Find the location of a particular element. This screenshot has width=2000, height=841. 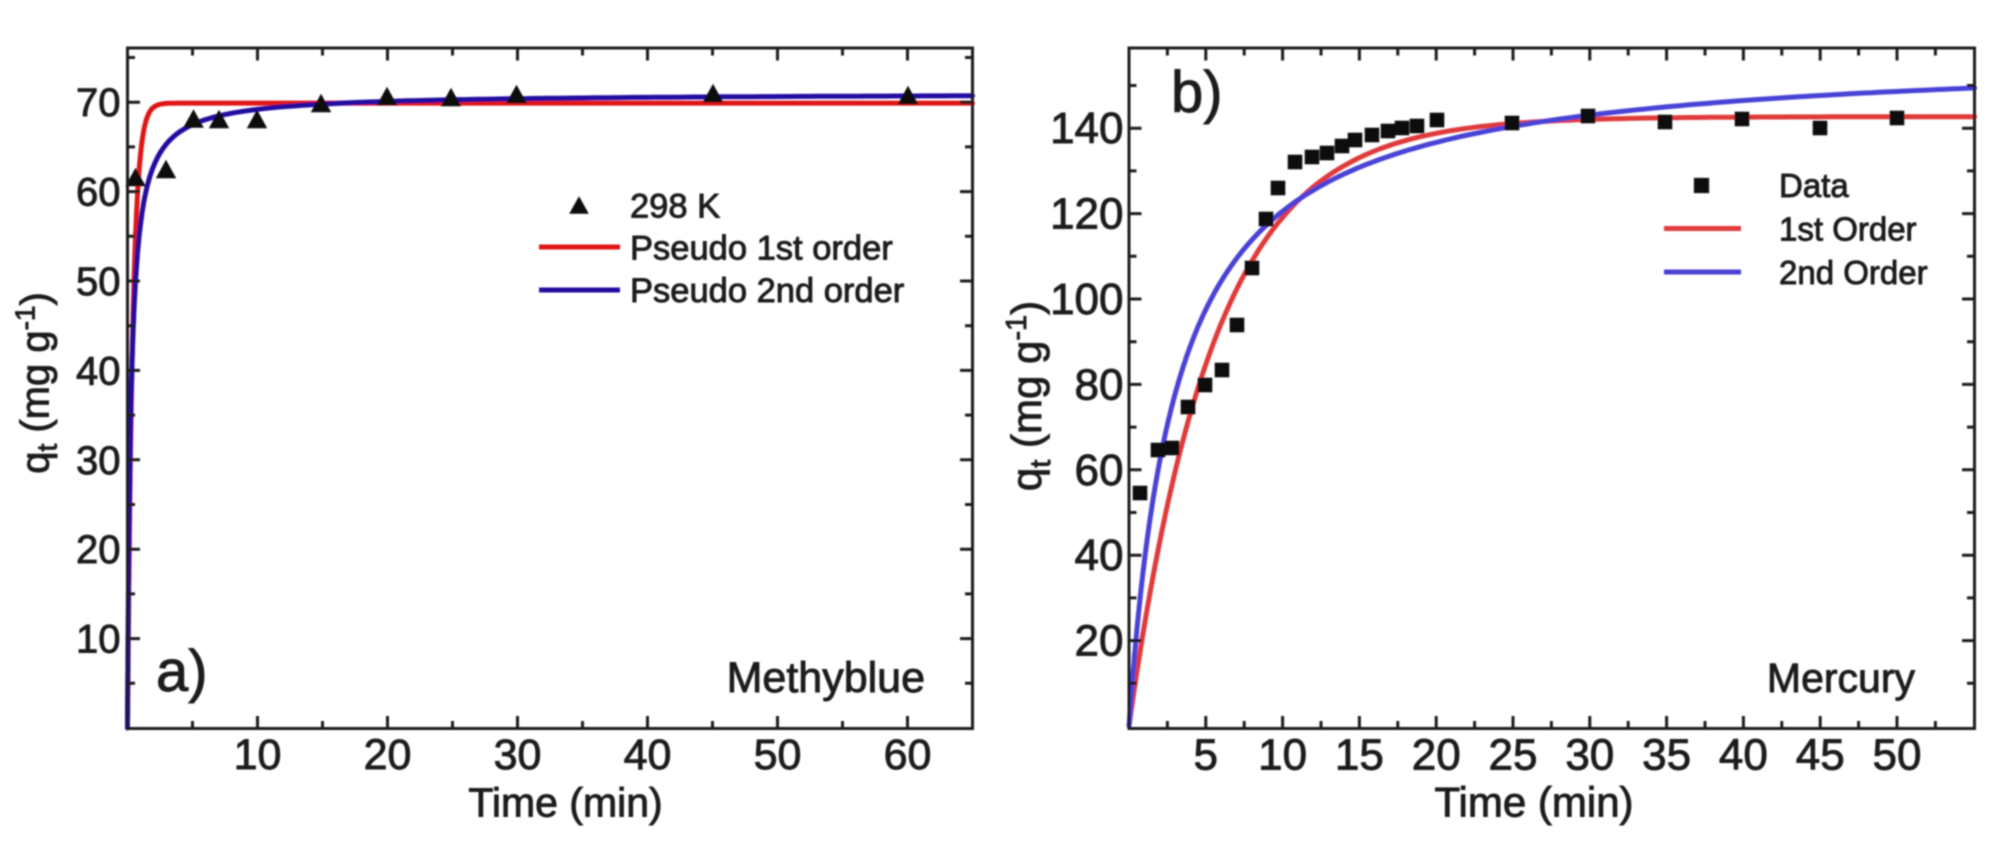

svg-text: 100 is located at coordinates (1086, 299).